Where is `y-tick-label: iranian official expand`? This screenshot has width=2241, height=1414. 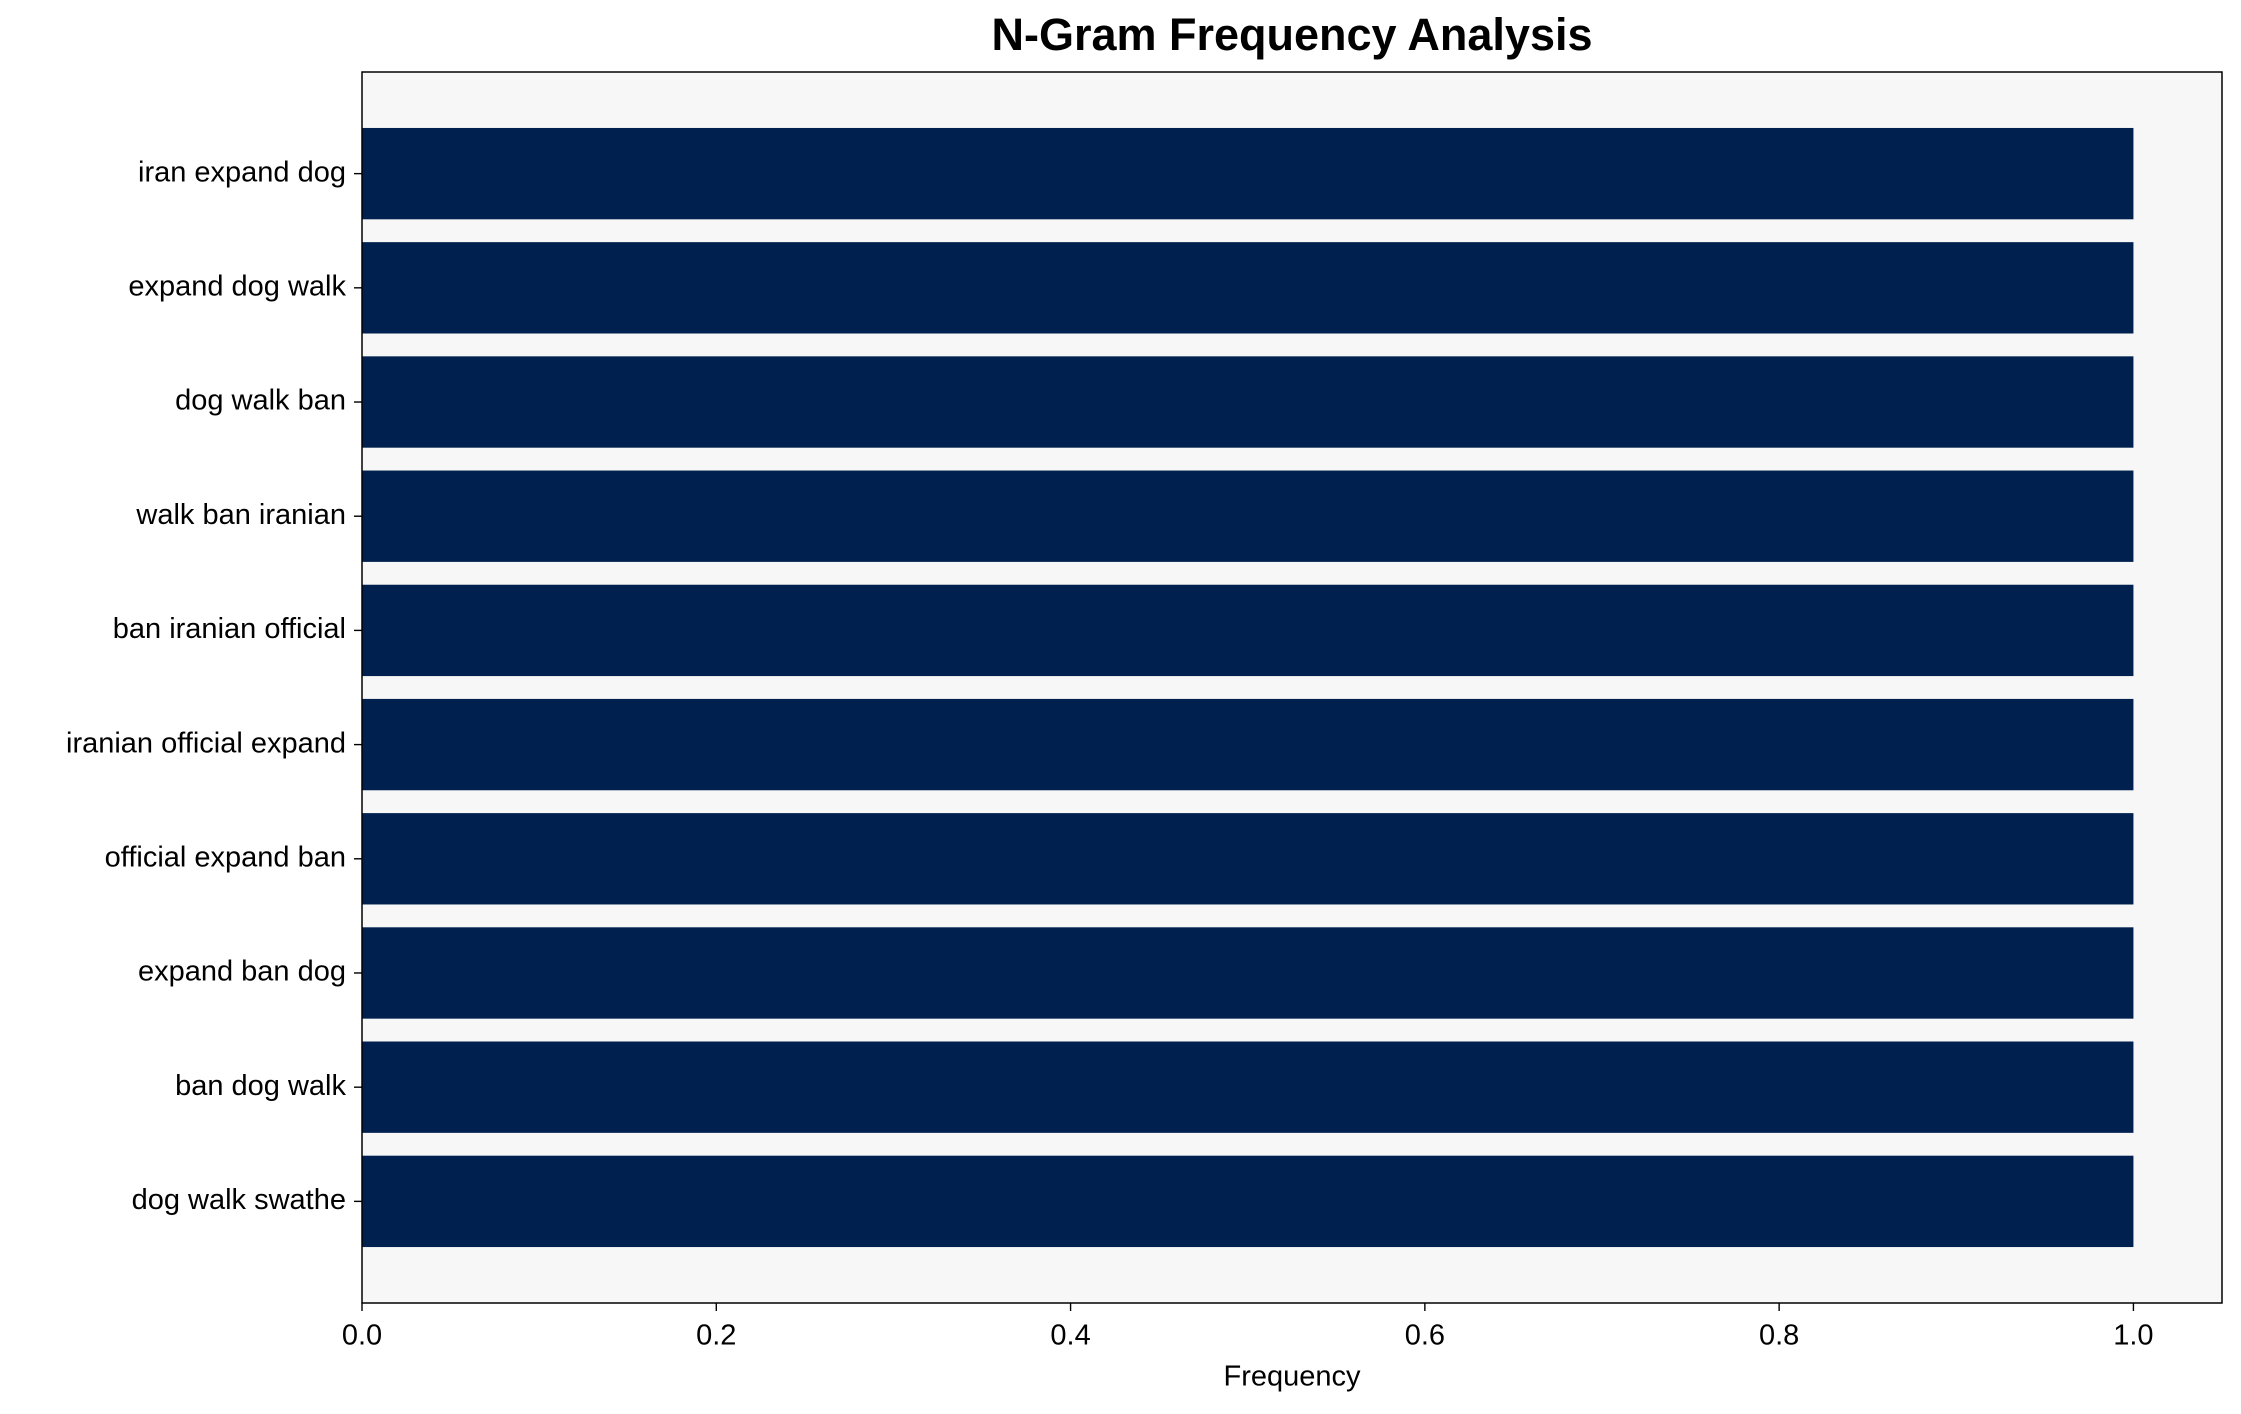
y-tick-label: iranian official expand is located at coordinates (206, 743).